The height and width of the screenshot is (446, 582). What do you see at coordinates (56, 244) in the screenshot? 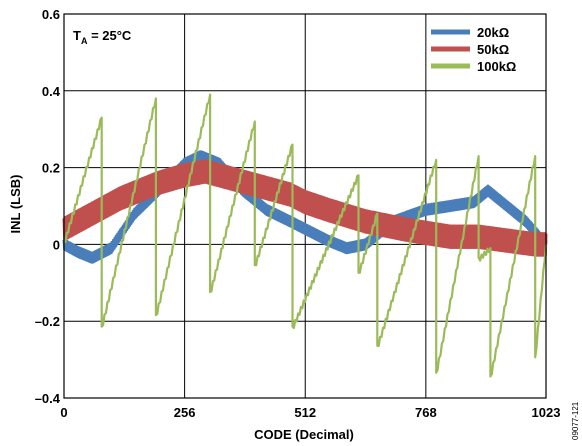
I see `y-tick-label: 0` at bounding box center [56, 244].